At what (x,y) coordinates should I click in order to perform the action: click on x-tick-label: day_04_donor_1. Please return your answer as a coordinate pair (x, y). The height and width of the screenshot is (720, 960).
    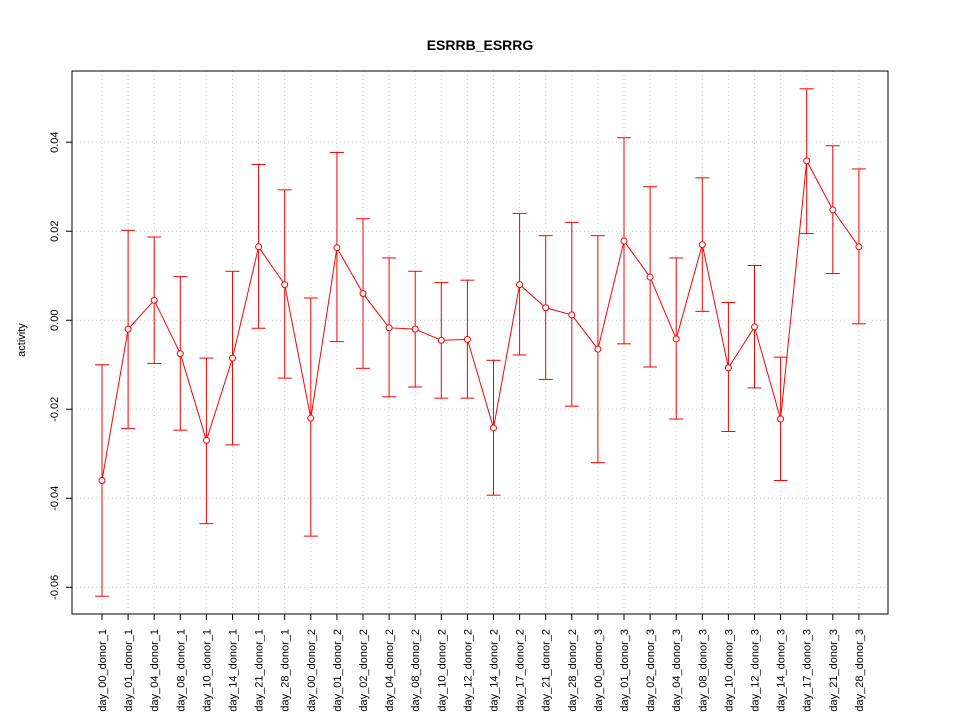
    Looking at the image, I should click on (155, 670).